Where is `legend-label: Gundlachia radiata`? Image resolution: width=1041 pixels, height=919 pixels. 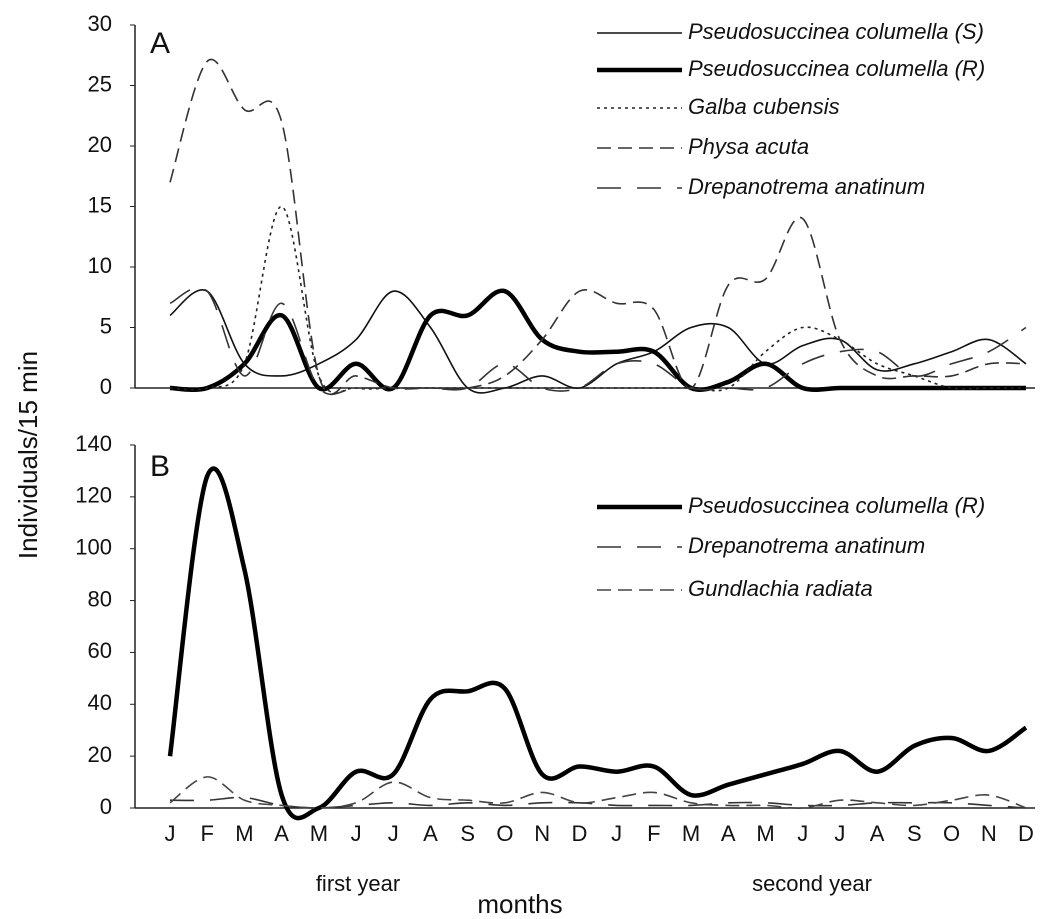
legend-label: Gundlachia radiata is located at coordinates (780, 588).